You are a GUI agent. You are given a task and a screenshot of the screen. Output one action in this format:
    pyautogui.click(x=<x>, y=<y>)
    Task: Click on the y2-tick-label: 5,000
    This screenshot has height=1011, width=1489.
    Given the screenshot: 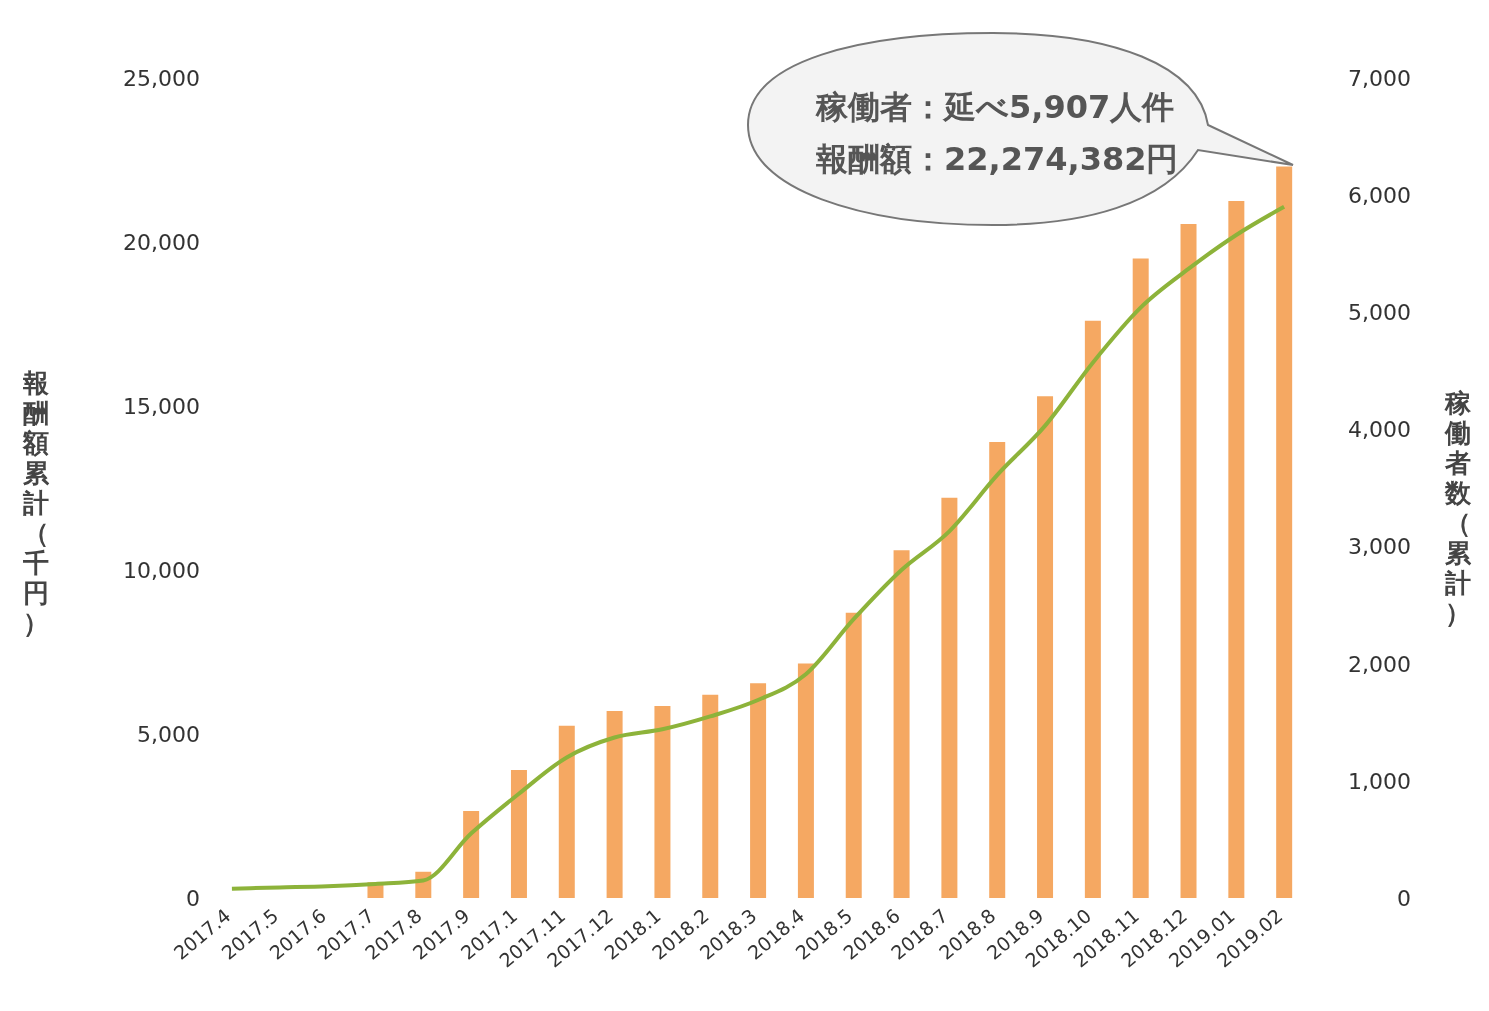 What is the action you would take?
    pyautogui.click(x=1379, y=313)
    